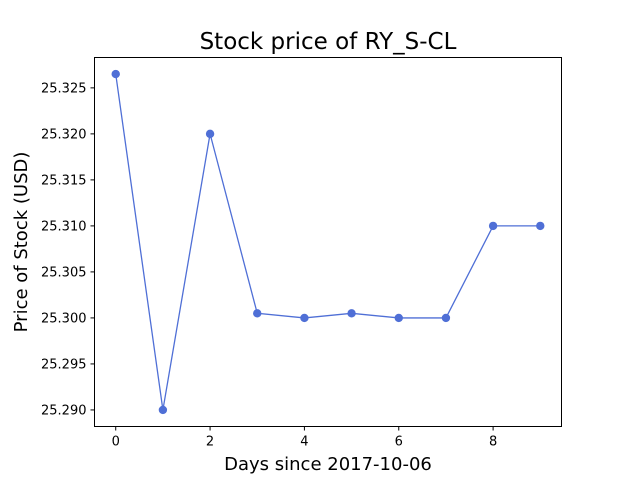  I want to click on x-axis-label: Days since 2017-10-06, so click(328, 464).